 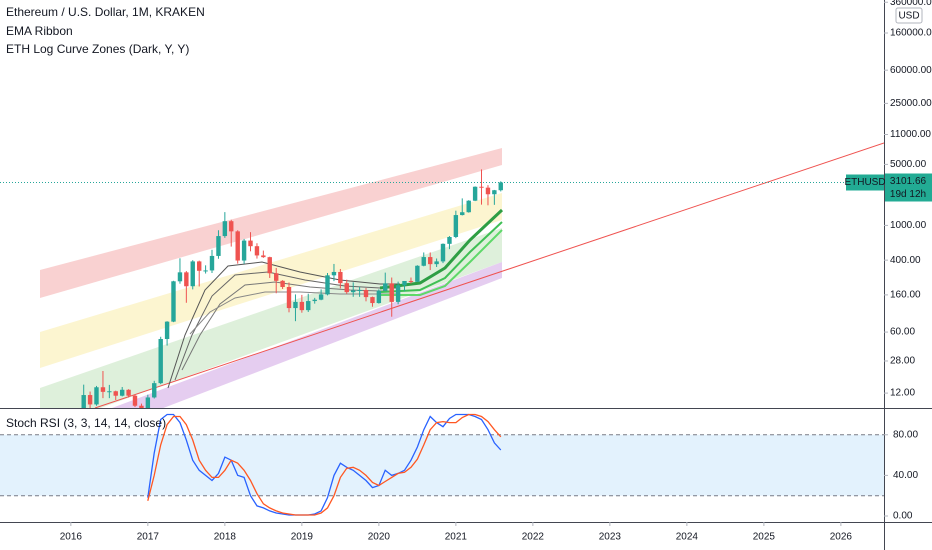 I want to click on stoch-title: Stoch RSI (3, 3, 14, 14, close), so click(x=86, y=423).